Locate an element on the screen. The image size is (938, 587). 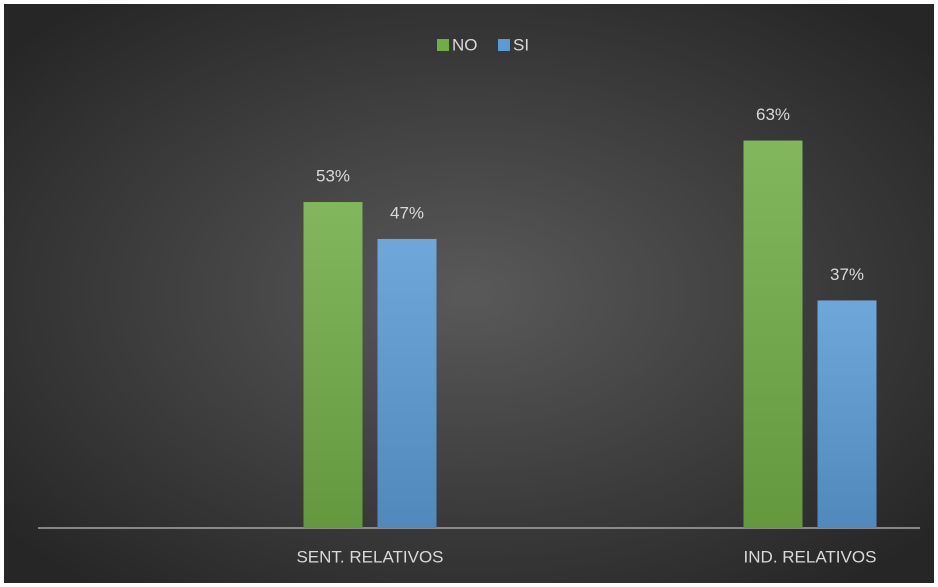
data-label: 37% is located at coordinates (847, 274).